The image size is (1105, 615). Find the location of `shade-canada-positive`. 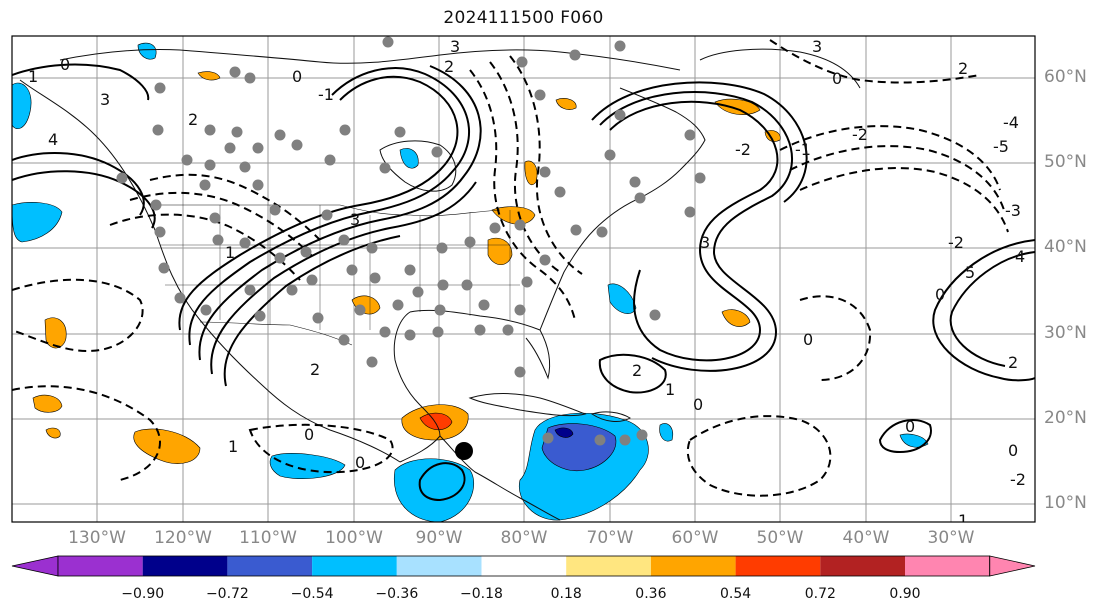

shade-canada-positive is located at coordinates (209, 76).